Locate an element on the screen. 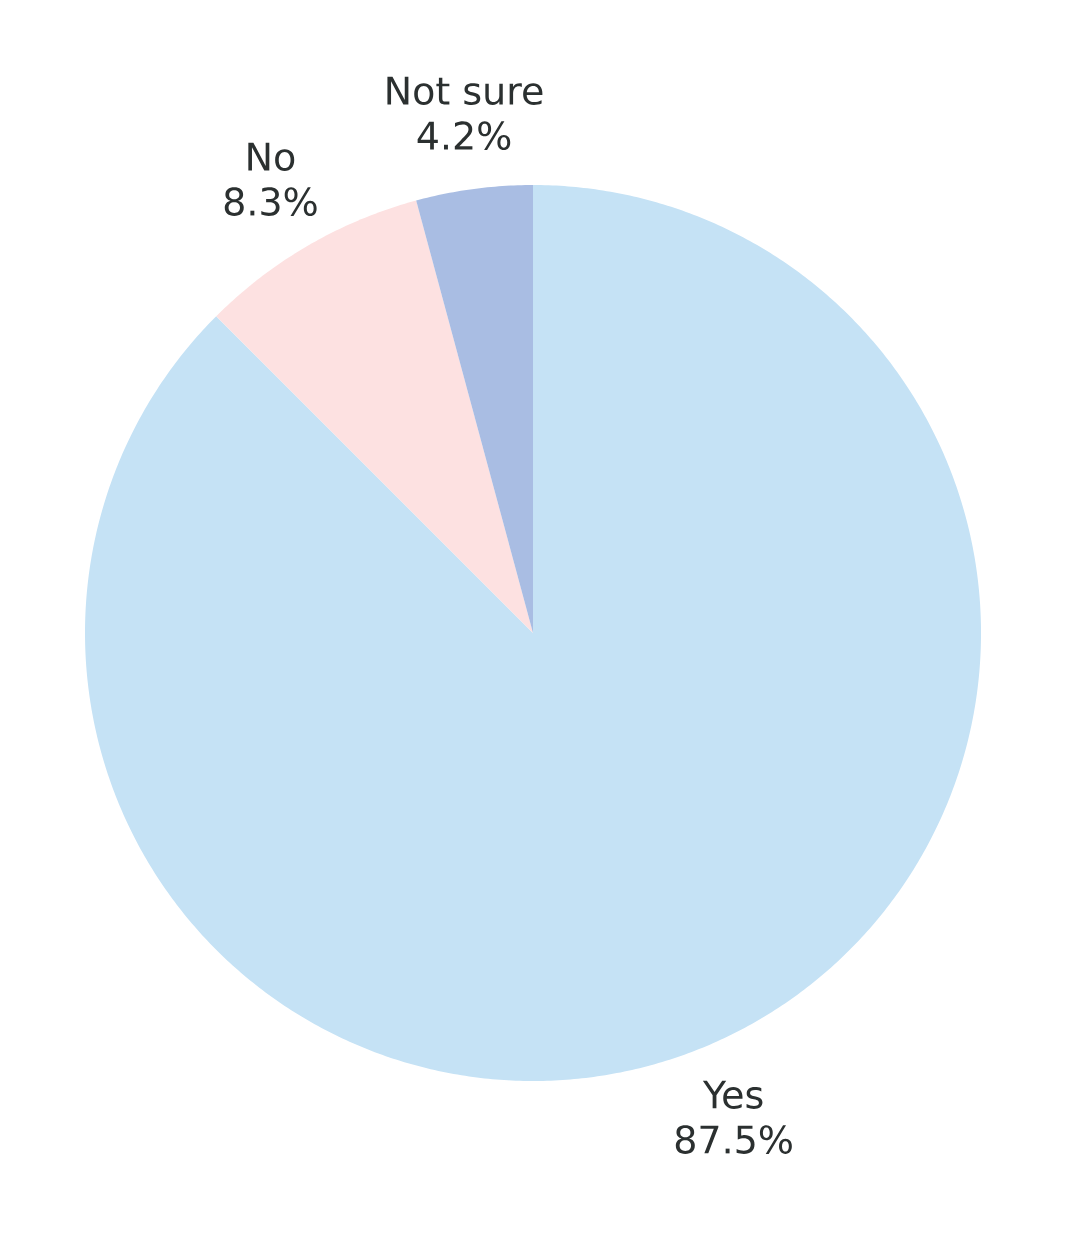 The height and width of the screenshot is (1240, 1068). slice-label: Not sure is located at coordinates (465, 91).